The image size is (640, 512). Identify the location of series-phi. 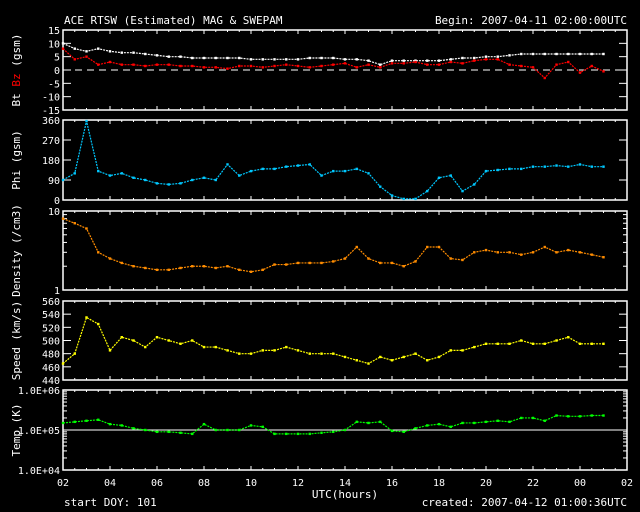
(333, 160).